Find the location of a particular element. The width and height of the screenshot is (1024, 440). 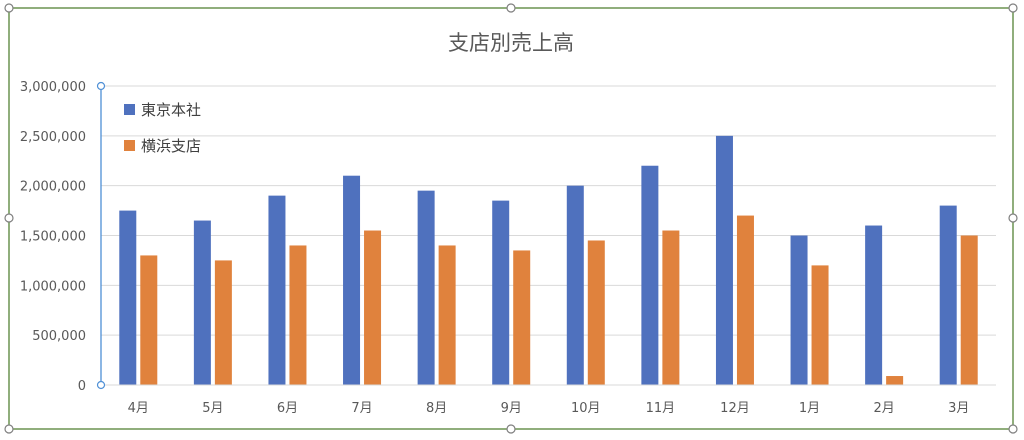

x-tick-label: 1月 is located at coordinates (809, 408).